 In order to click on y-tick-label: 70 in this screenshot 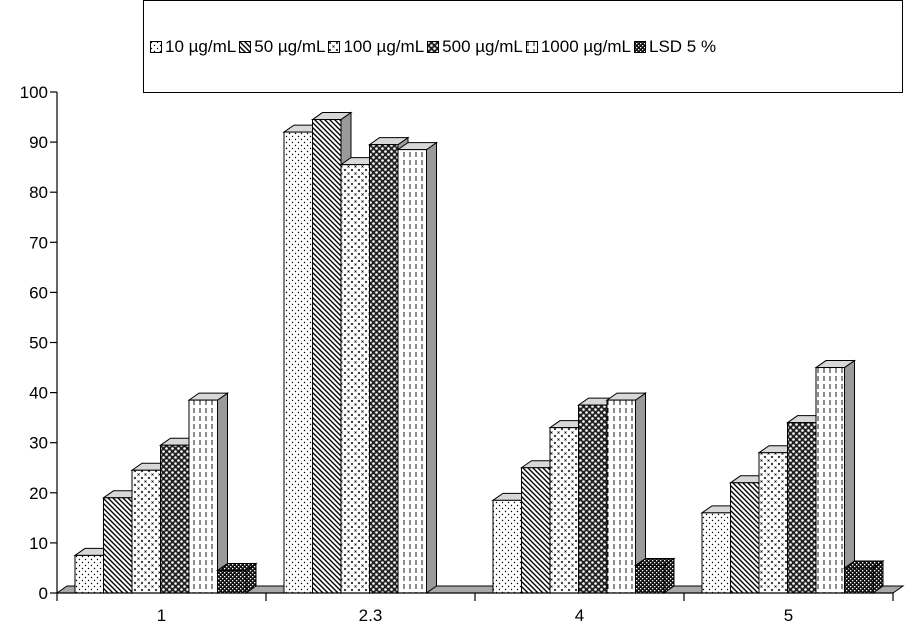, I will do `click(38, 242)`.